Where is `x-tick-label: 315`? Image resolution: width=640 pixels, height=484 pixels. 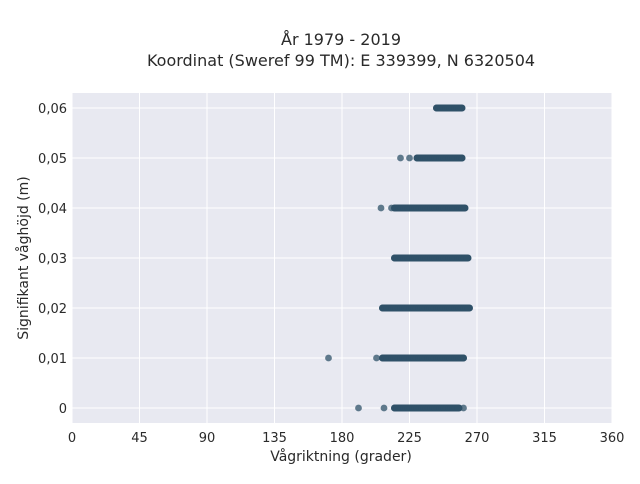 x-tick-label: 315 is located at coordinates (544, 438).